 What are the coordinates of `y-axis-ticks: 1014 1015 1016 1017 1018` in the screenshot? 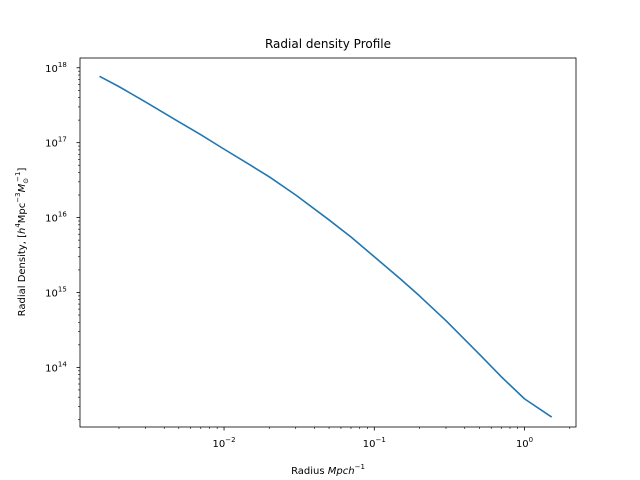 It's located at (62, 241).